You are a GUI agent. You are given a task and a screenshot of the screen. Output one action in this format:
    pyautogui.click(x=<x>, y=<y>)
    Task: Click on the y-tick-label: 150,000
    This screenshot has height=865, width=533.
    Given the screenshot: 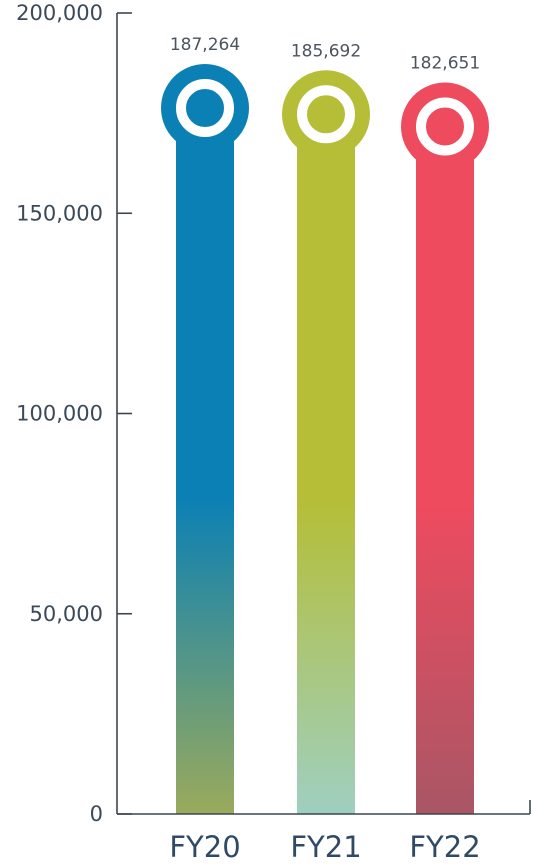 What is the action you would take?
    pyautogui.click(x=59, y=213)
    